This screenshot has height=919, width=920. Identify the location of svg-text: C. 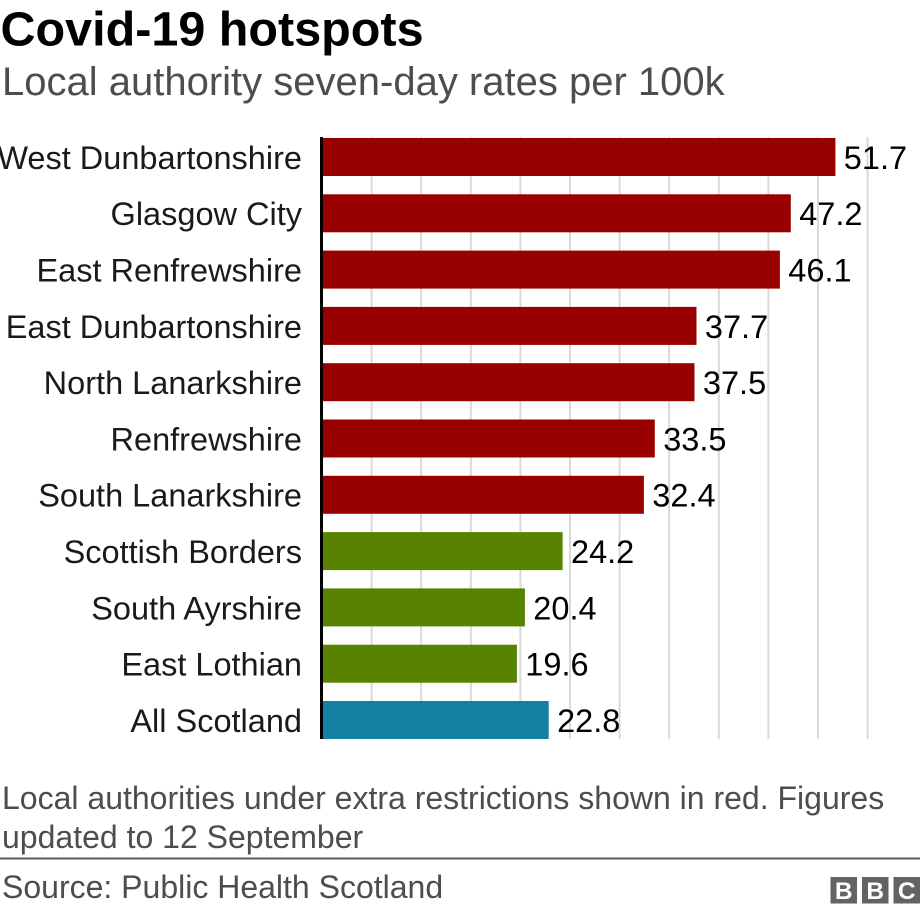
(907, 891).